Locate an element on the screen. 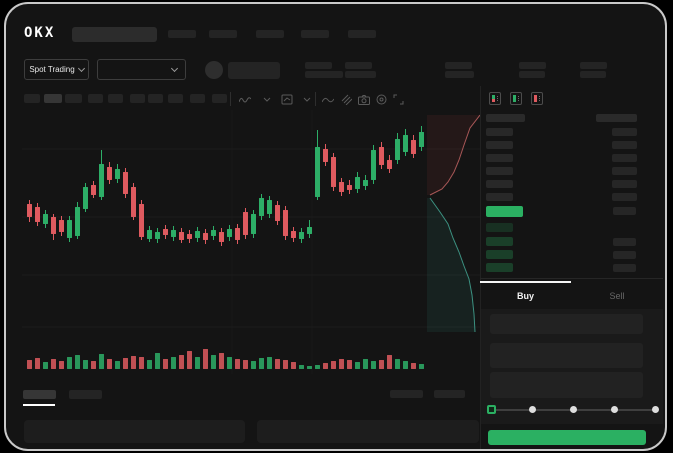 The width and height of the screenshot is (673, 453). orderbook-header-price is located at coordinates (505, 118).